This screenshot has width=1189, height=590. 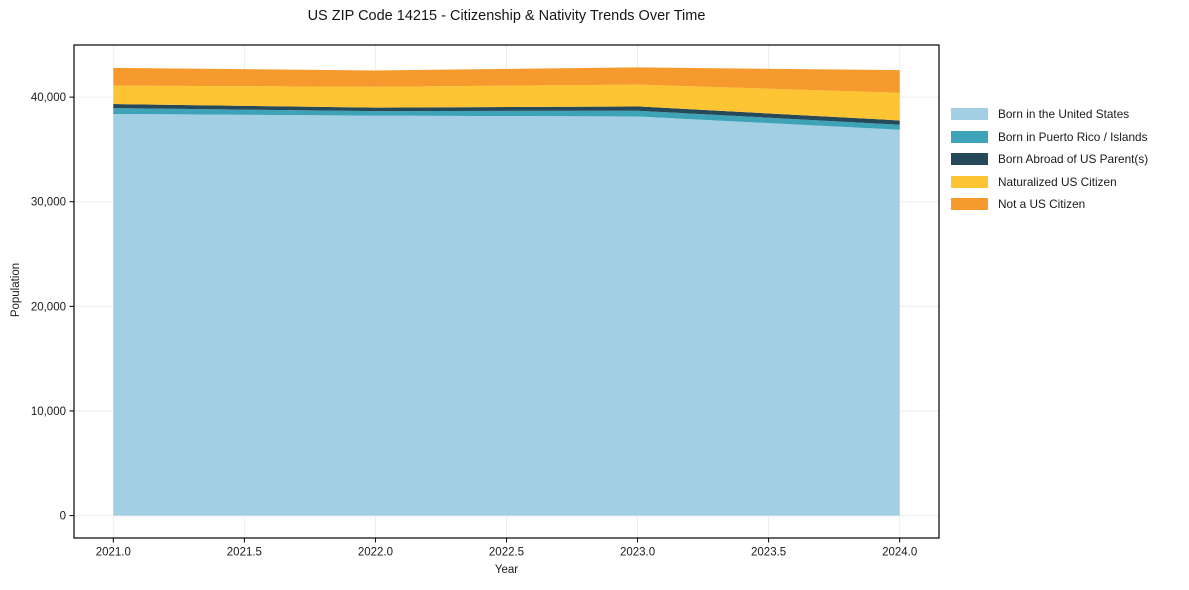 I want to click on legend-item-not-a-citizen: Not a US Citizen, so click(x=1049, y=204).